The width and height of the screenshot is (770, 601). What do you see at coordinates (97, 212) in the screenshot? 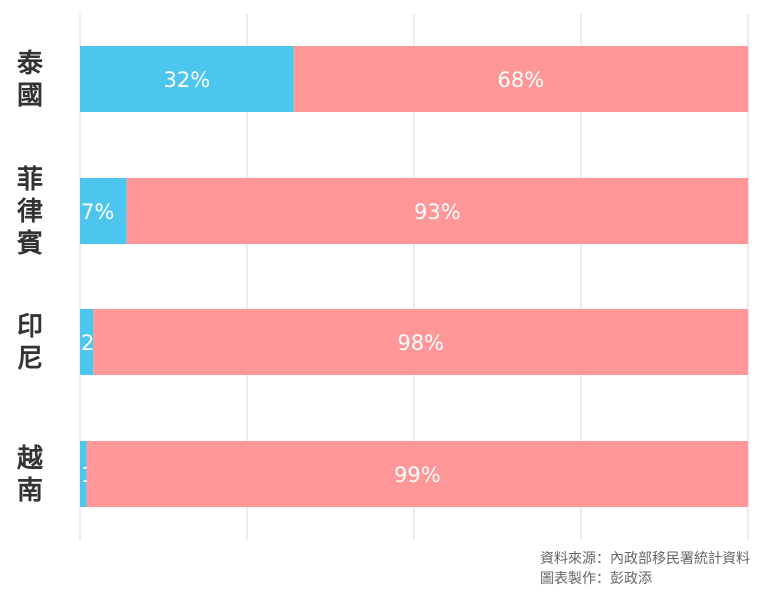
I see `data-label: 7%` at bounding box center [97, 212].